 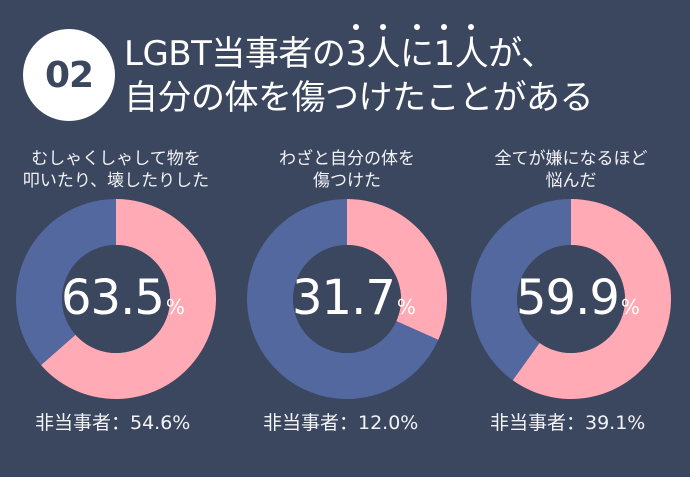 I want to click on chart-question-2: わざと自分の体を 傷つけた, so click(x=347, y=170).